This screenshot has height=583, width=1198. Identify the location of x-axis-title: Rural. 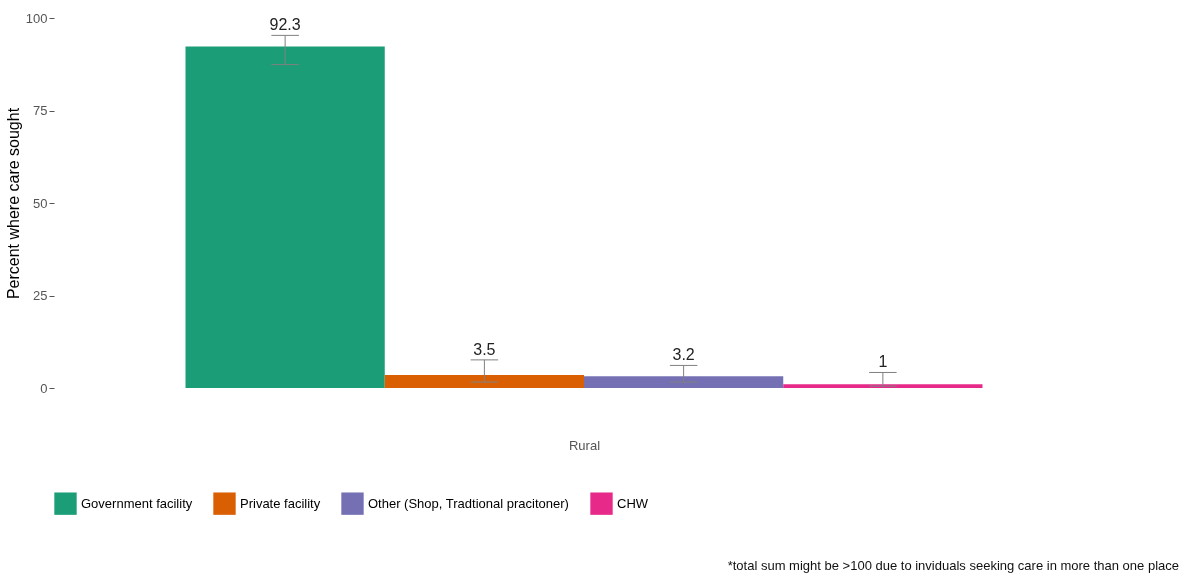
(584, 445).